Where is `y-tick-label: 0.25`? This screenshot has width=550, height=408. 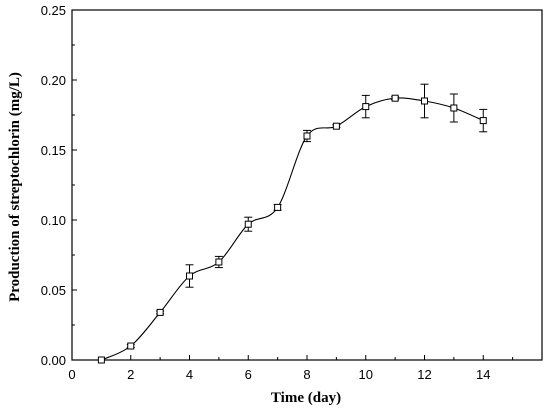
y-tick-label: 0.25 is located at coordinates (53, 10).